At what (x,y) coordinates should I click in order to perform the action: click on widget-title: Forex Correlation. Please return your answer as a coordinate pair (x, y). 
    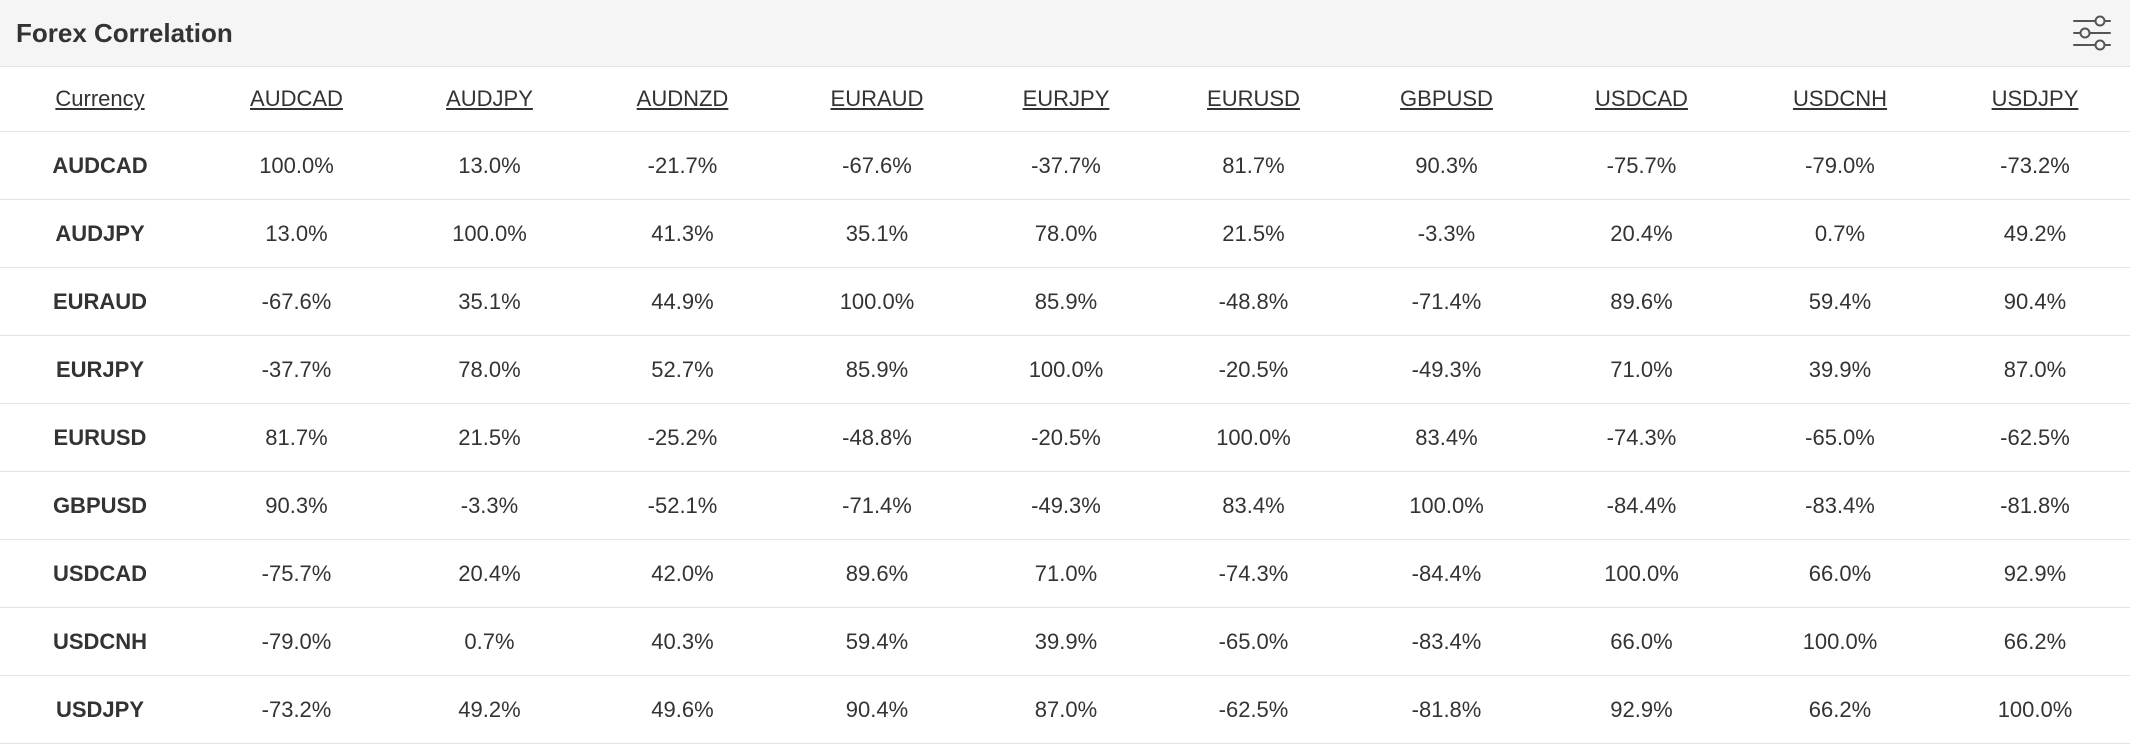
    Looking at the image, I should click on (124, 32).